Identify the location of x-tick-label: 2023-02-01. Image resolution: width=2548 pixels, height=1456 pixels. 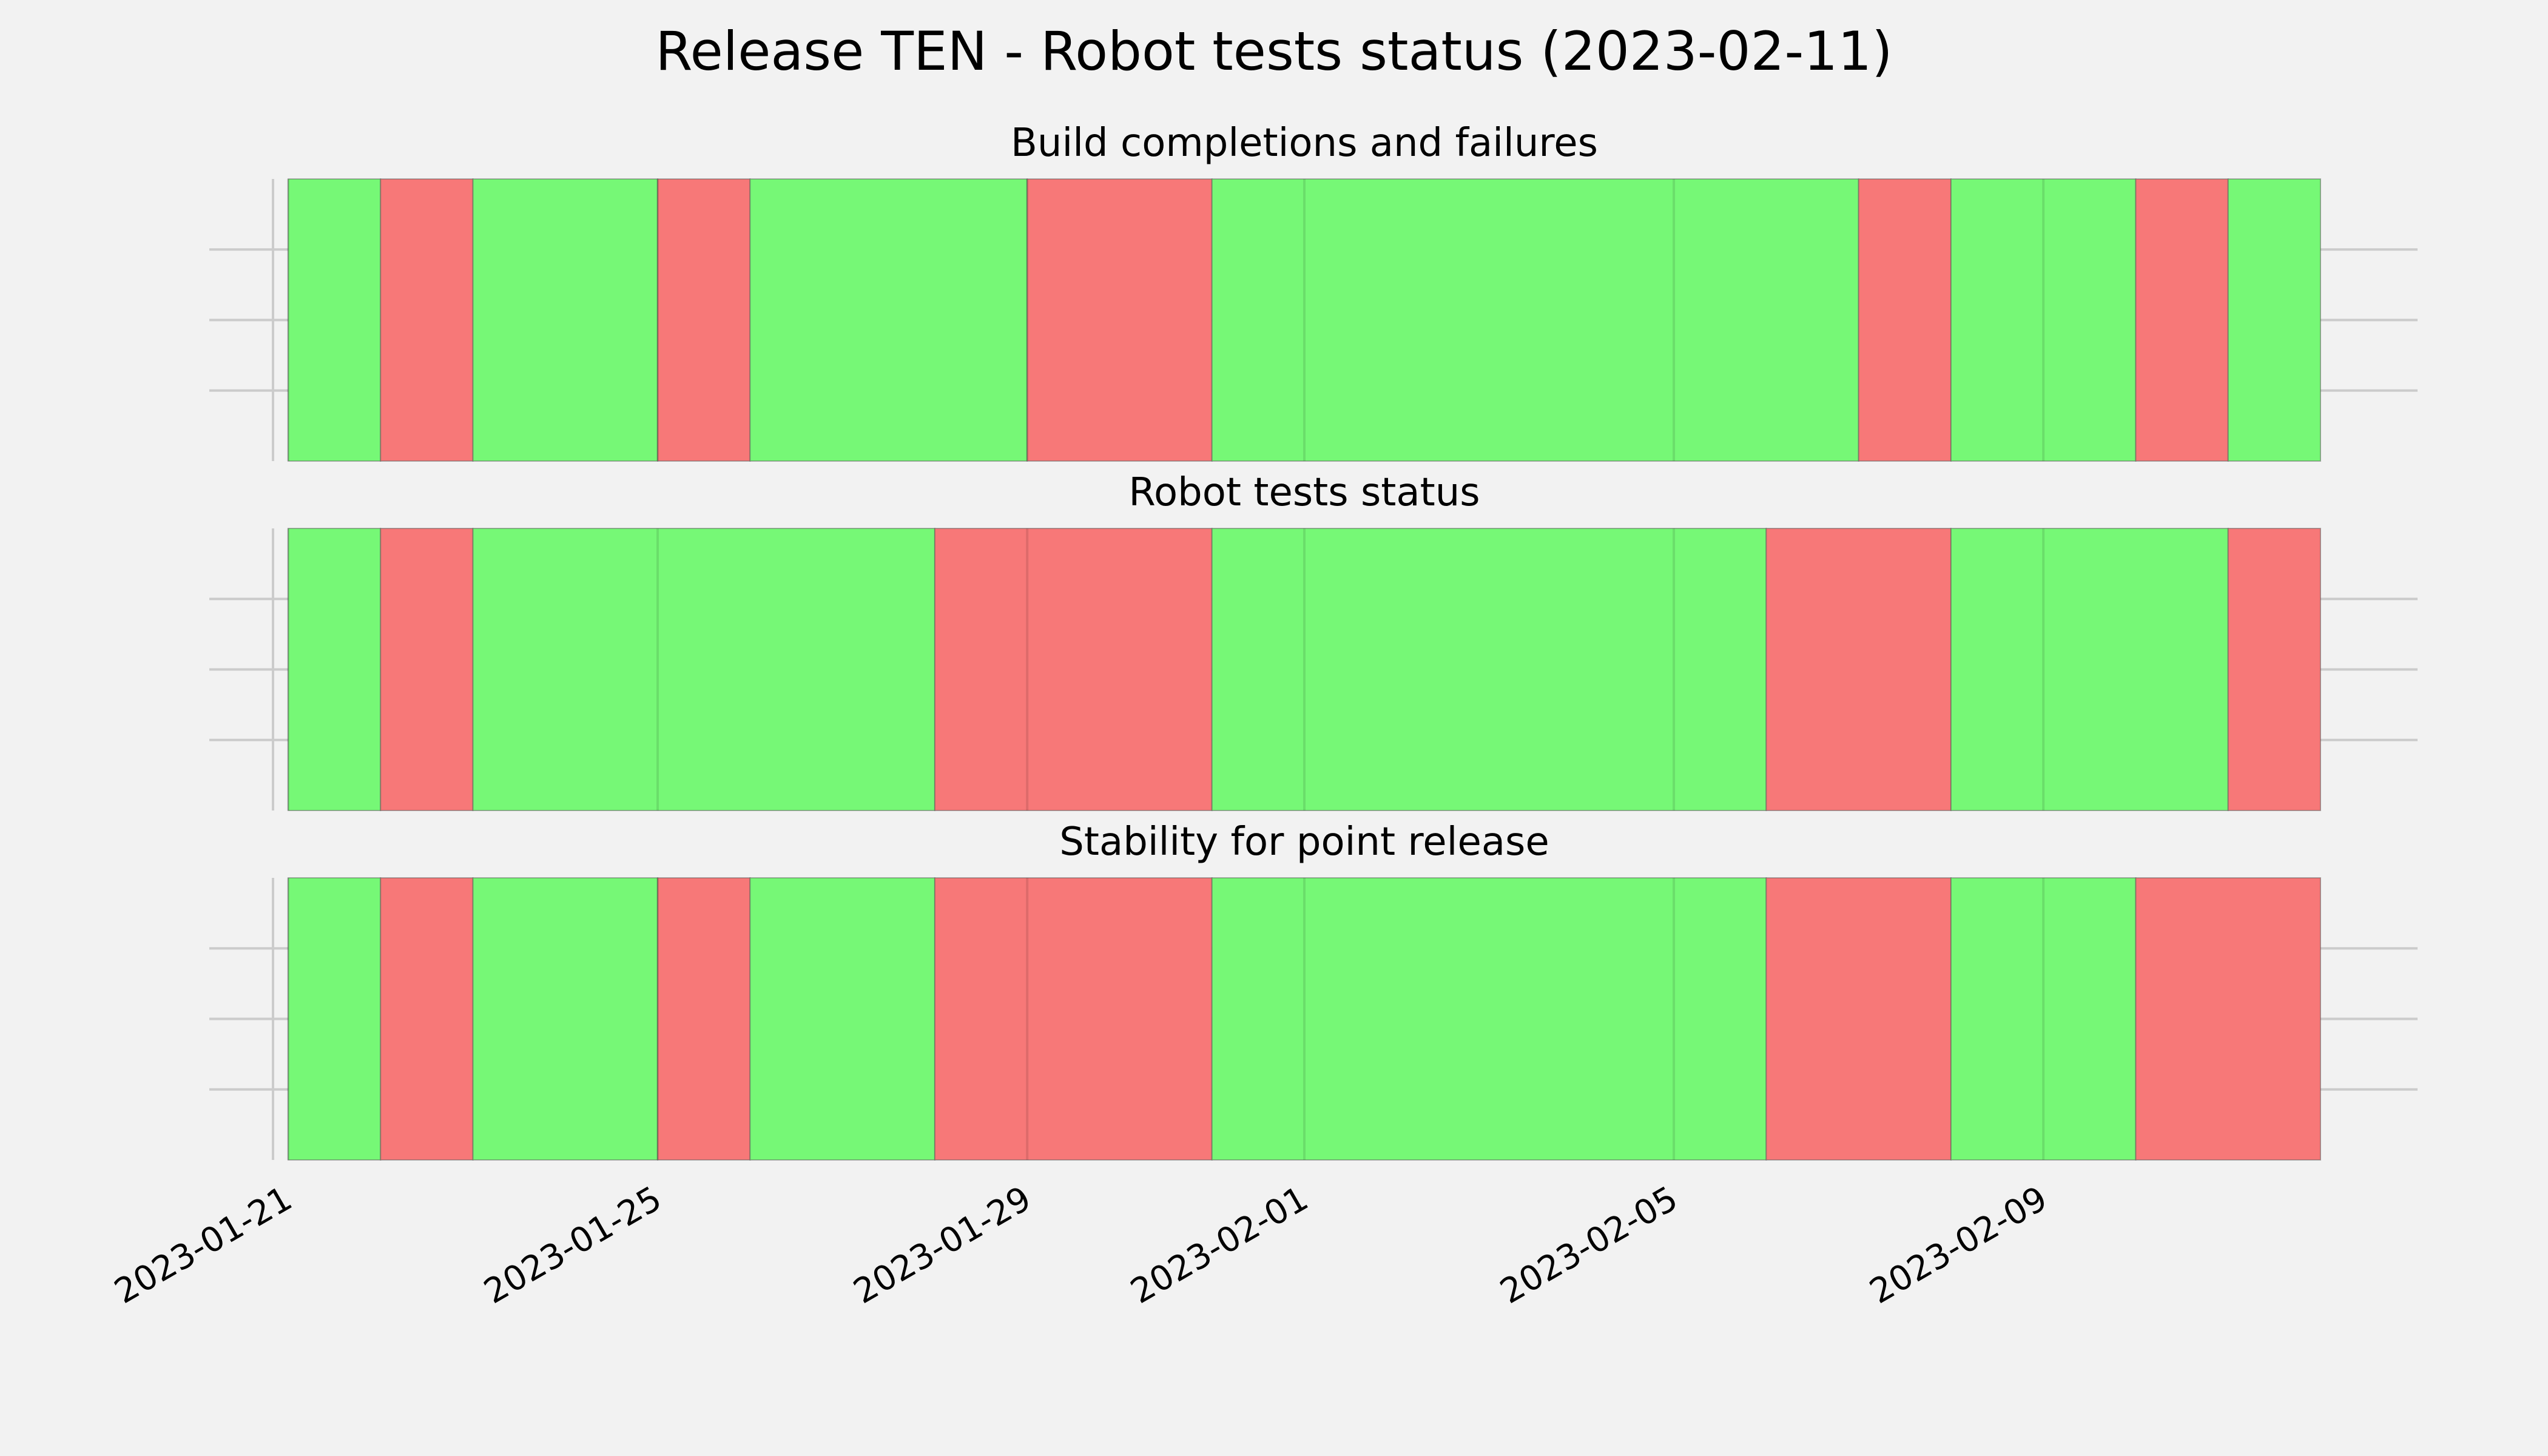
(1219, 1245).